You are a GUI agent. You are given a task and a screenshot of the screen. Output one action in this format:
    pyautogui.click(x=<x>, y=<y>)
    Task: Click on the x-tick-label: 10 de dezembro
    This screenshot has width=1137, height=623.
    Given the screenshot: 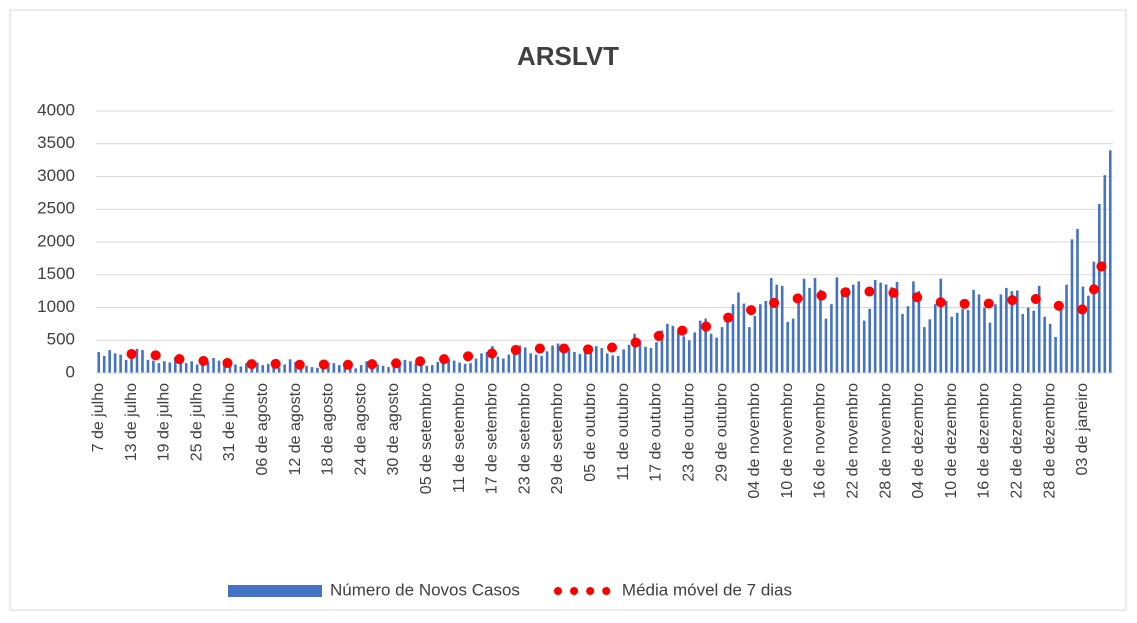 What is the action you would take?
    pyautogui.click(x=951, y=441)
    